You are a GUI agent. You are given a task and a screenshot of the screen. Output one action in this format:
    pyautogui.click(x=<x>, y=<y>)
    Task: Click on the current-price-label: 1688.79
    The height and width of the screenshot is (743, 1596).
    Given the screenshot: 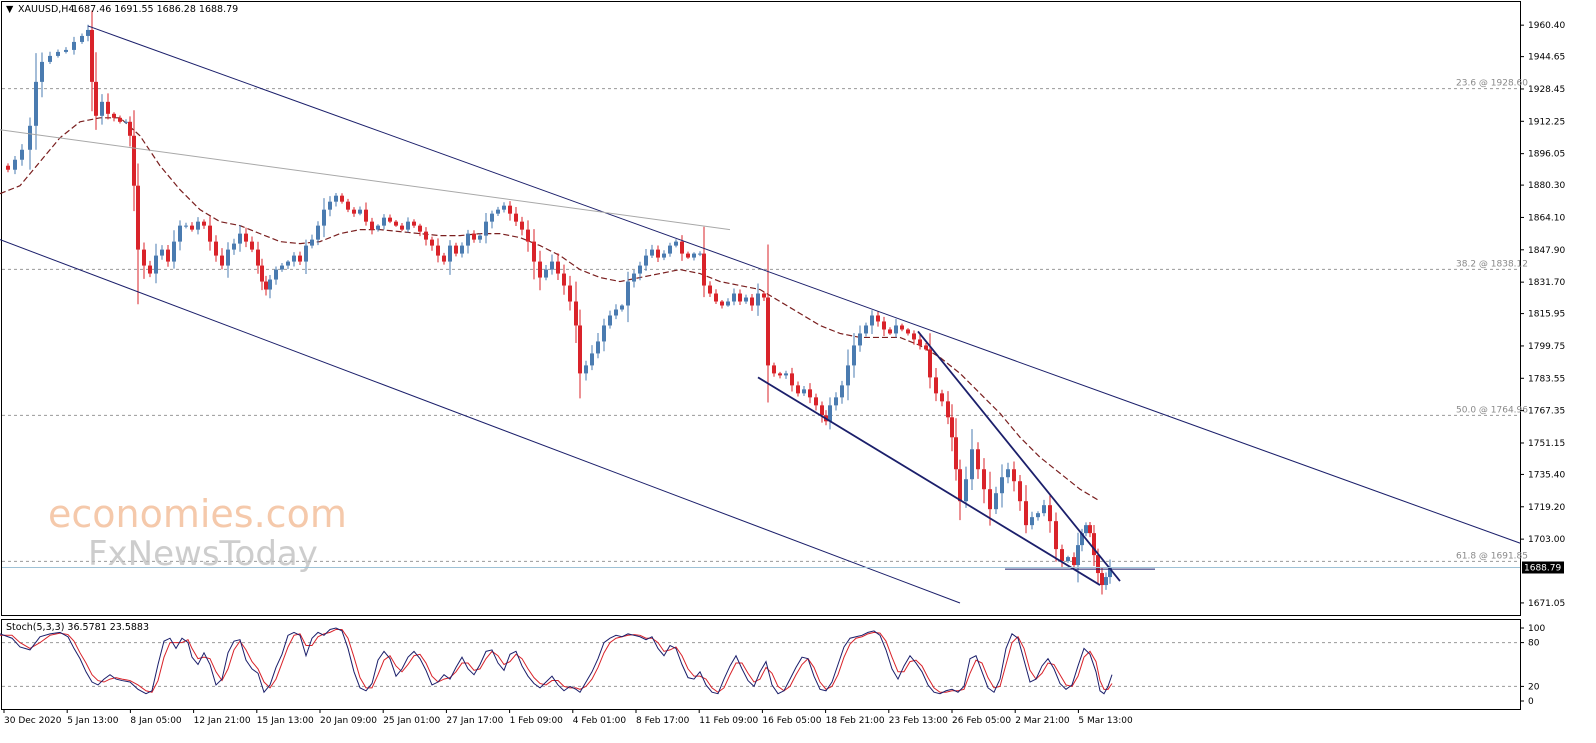 What is the action you would take?
    pyautogui.click(x=1542, y=568)
    